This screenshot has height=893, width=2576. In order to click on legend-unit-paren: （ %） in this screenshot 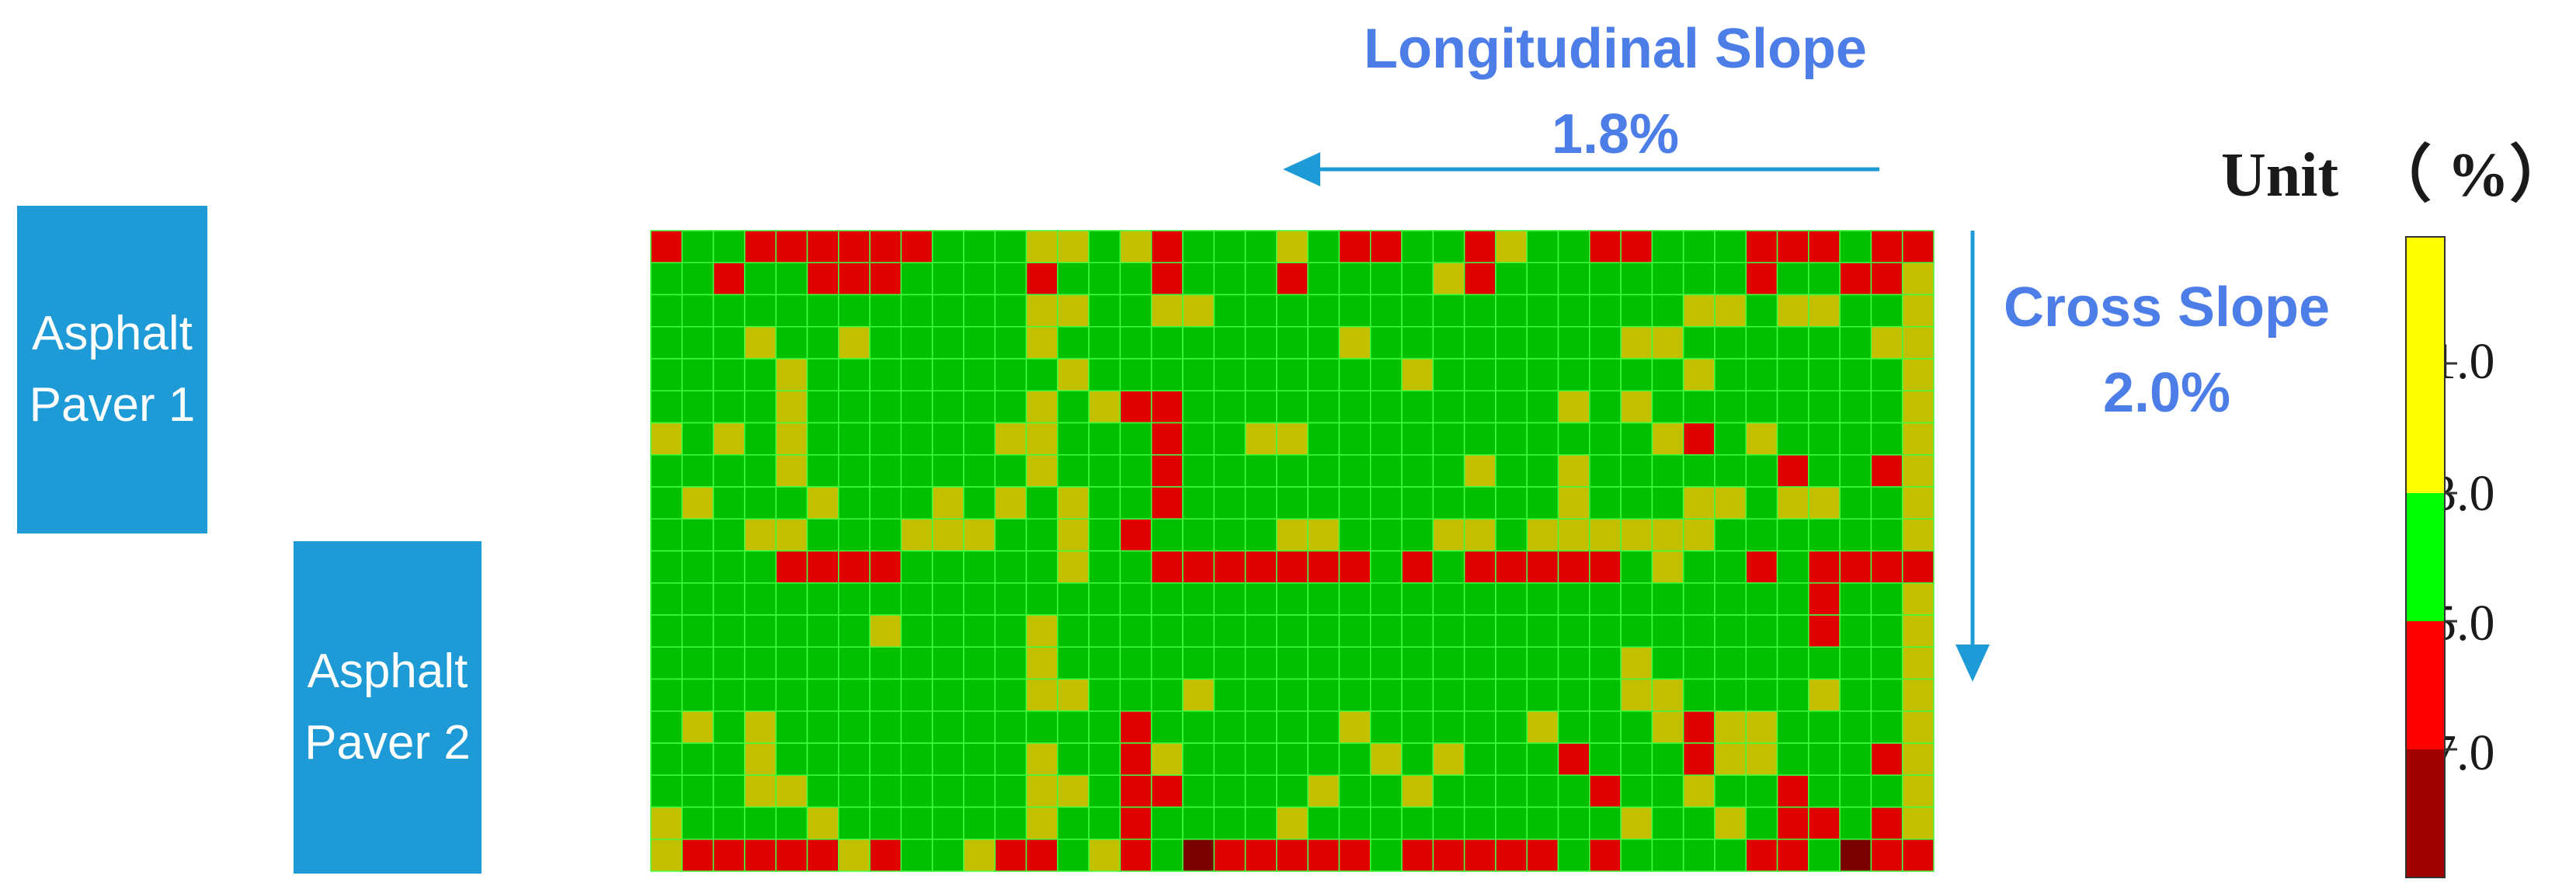, I will do `click(2470, 175)`.